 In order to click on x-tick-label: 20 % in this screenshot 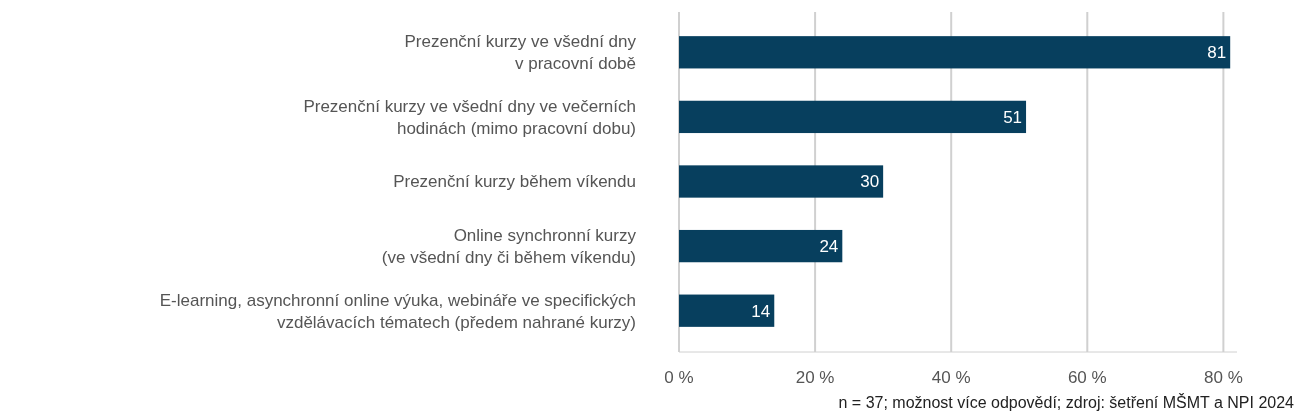, I will do `click(815, 377)`.